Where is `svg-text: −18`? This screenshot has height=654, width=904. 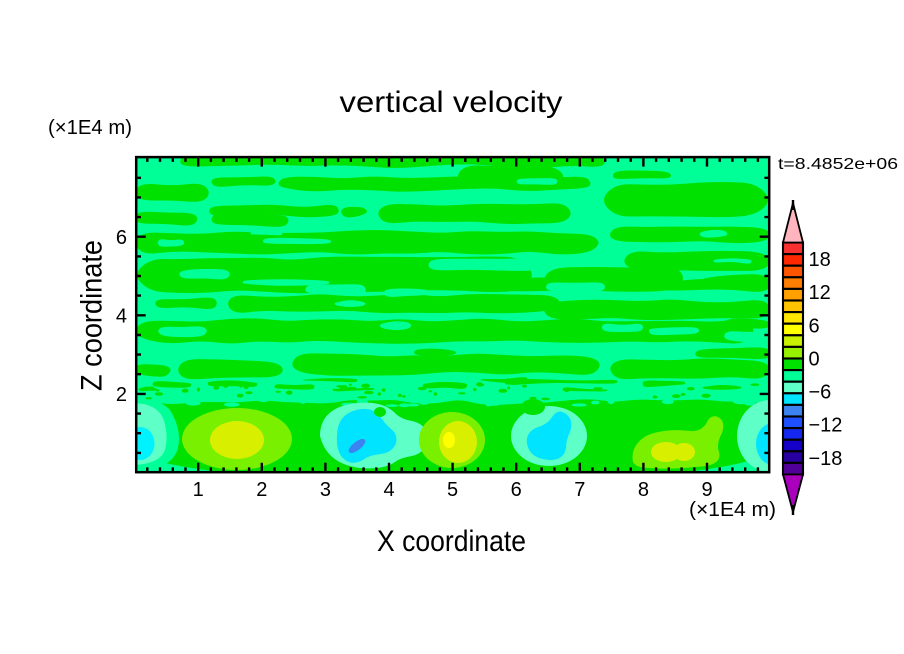
svg-text: −18 is located at coordinates (826, 459).